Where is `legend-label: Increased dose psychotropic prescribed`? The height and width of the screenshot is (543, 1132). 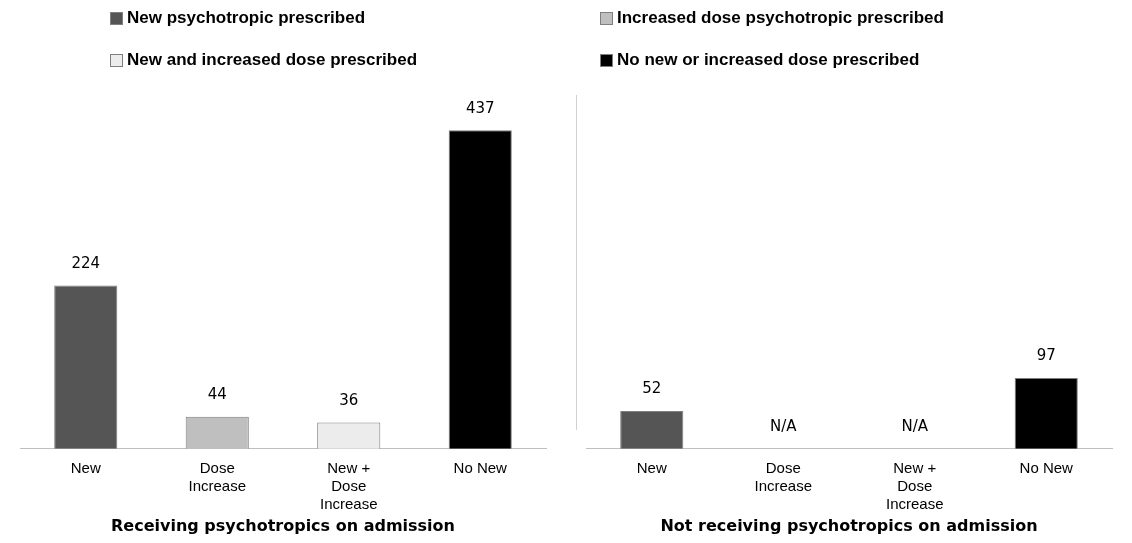
legend-label: Increased dose psychotropic prescribed is located at coordinates (780, 18).